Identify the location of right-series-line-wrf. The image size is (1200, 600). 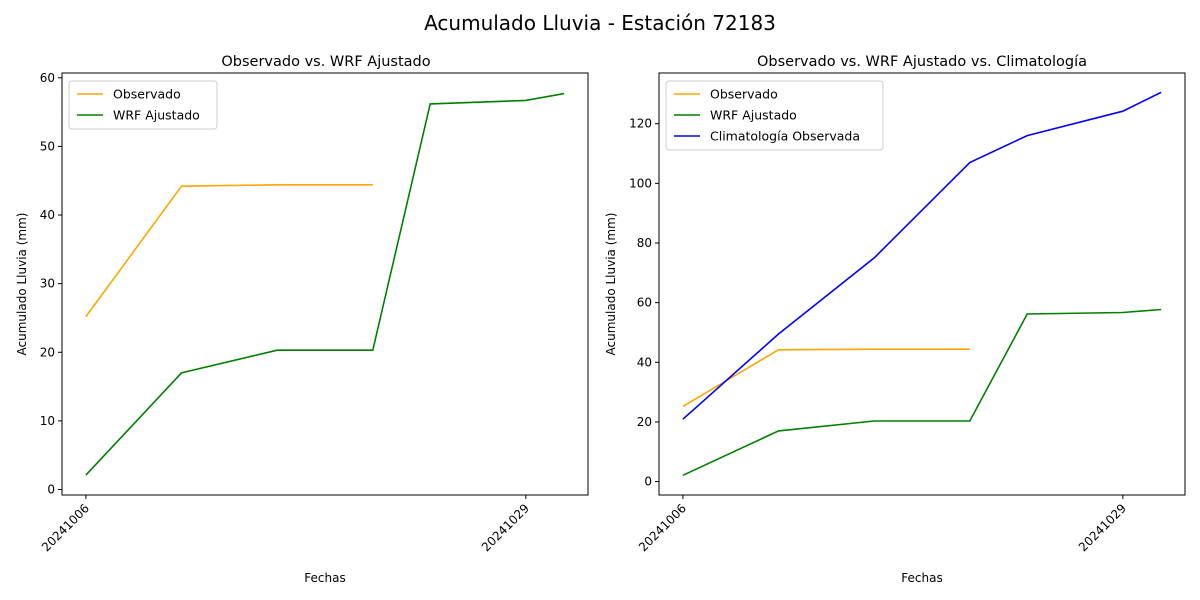
(922, 392).